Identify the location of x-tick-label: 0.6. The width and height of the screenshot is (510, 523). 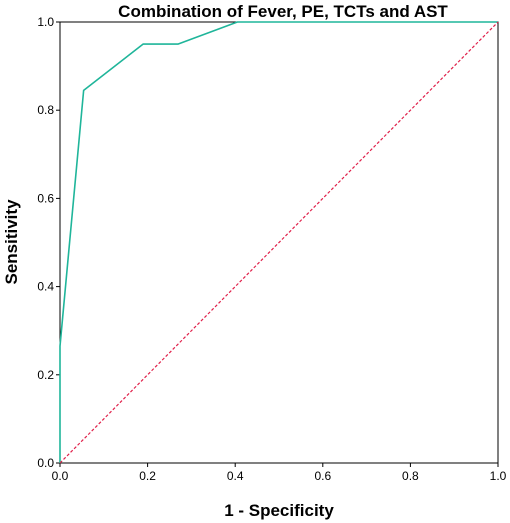
(322, 476).